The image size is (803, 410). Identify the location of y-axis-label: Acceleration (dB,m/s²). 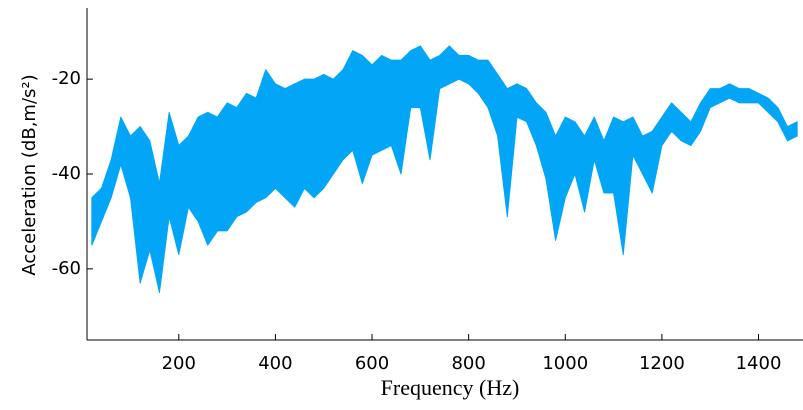
(29, 174).